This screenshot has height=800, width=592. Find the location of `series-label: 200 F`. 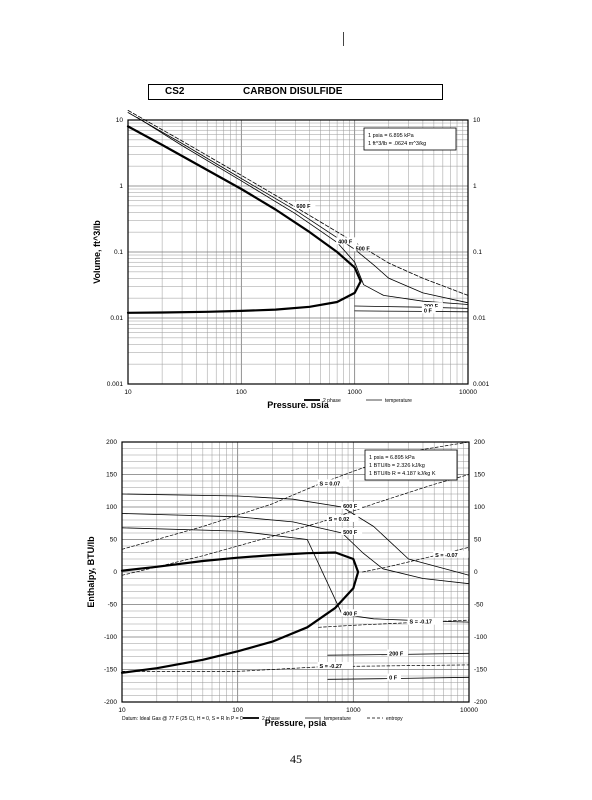

series-label: 200 F is located at coordinates (396, 655).